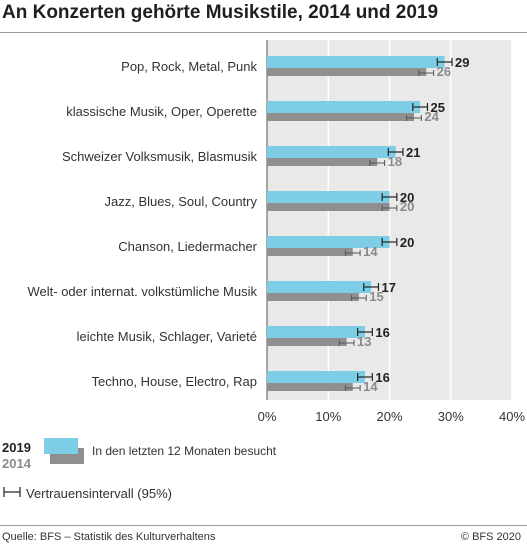 The height and width of the screenshot is (545, 527). Describe the element at coordinates (364, 341) in the screenshot. I see `value-label-2014: 13` at that location.